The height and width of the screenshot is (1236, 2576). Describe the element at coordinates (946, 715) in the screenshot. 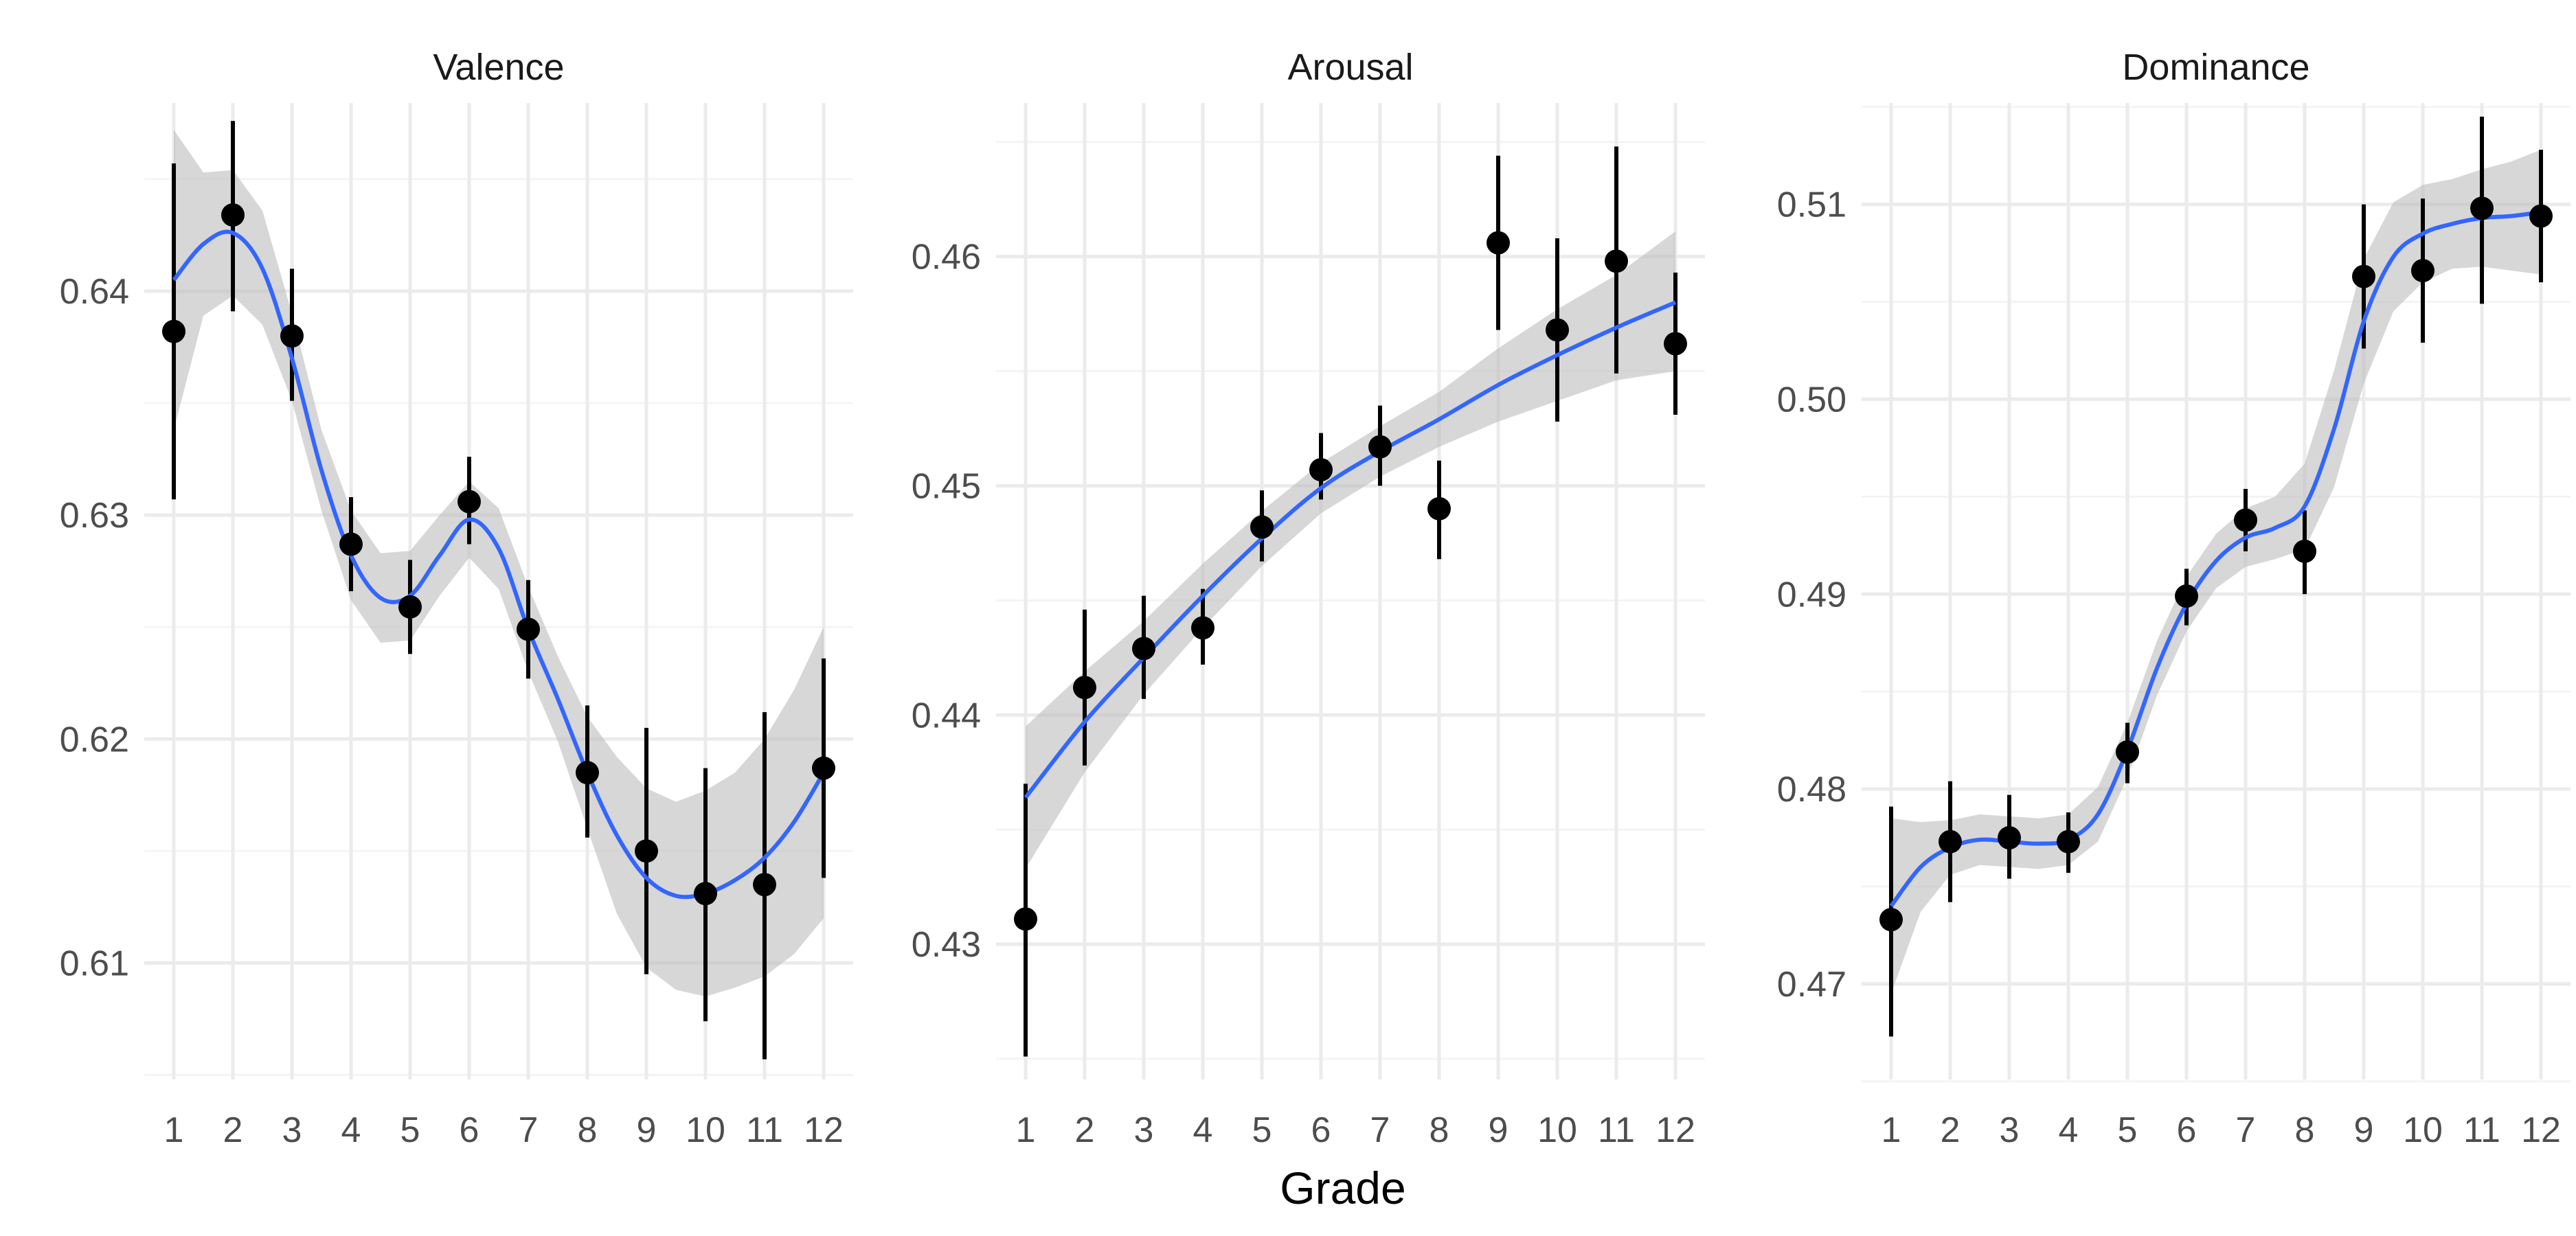

I see `y-tick-label: 0.44` at that location.